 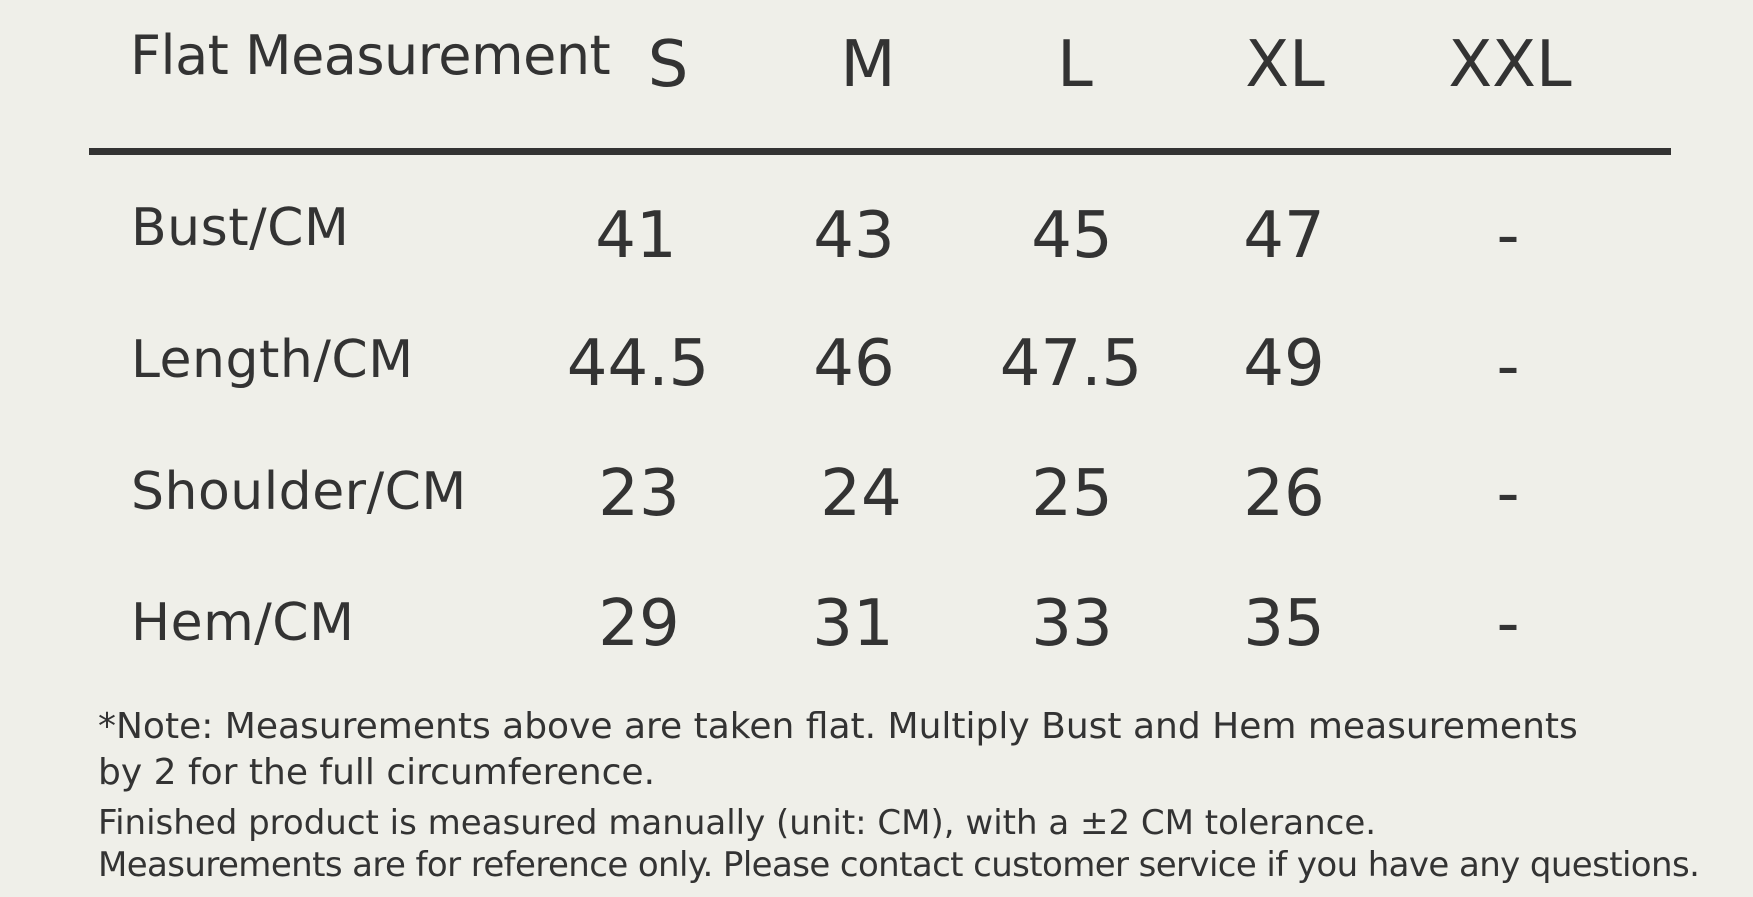 What do you see at coordinates (1284, 494) in the screenshot?
I see `table-cell: 26` at bounding box center [1284, 494].